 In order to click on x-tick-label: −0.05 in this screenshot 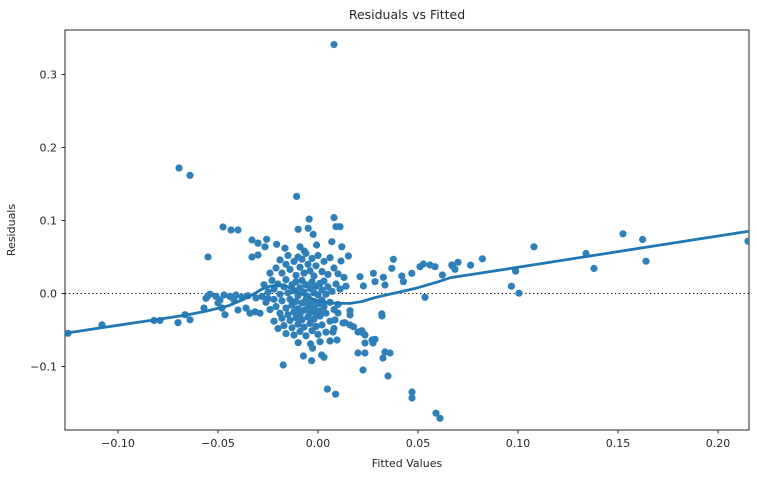, I will do `click(218, 443)`.